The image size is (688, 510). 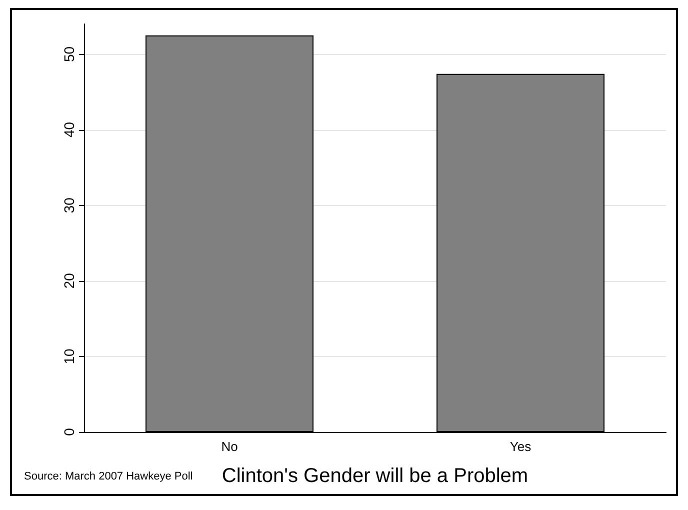 I want to click on source-note: Source: March 2007 Hawkeye Poll, so click(x=108, y=476).